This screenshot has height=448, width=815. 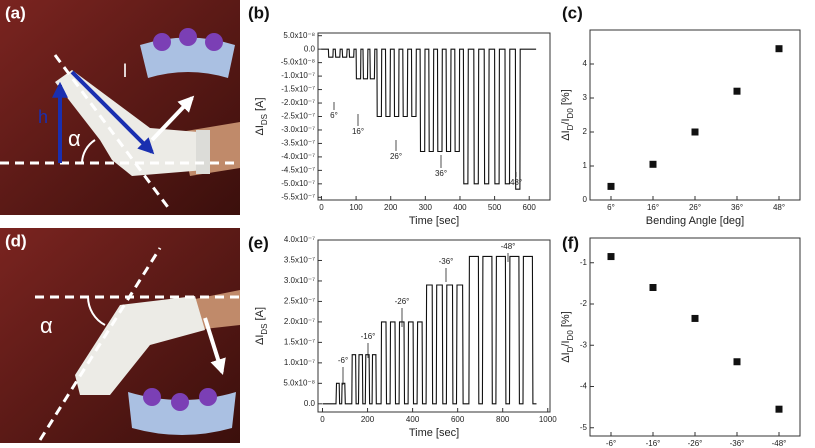 I want to click on x-tick-label: -48°, so click(x=779, y=443).